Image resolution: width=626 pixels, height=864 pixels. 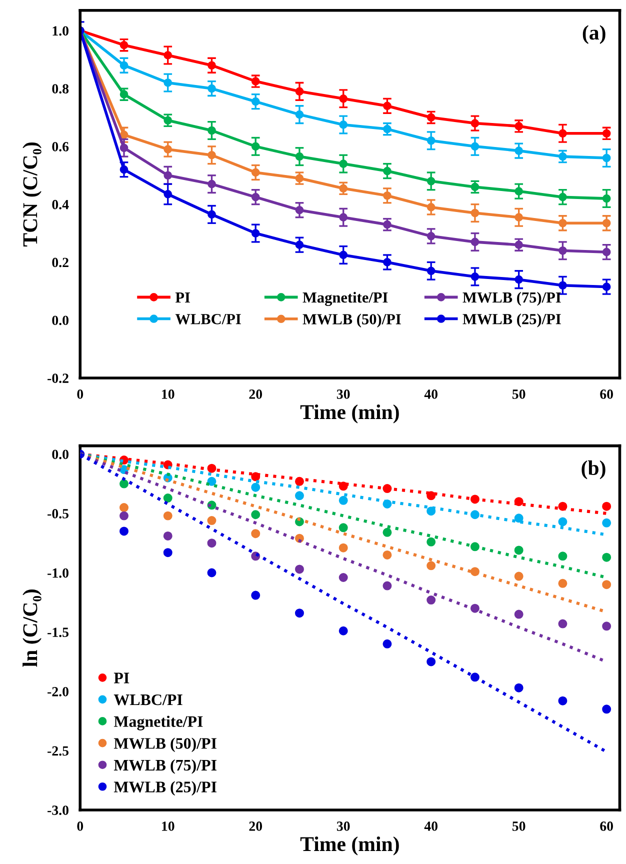 I want to click on y-tick-label: 1.0, so click(x=60, y=31).